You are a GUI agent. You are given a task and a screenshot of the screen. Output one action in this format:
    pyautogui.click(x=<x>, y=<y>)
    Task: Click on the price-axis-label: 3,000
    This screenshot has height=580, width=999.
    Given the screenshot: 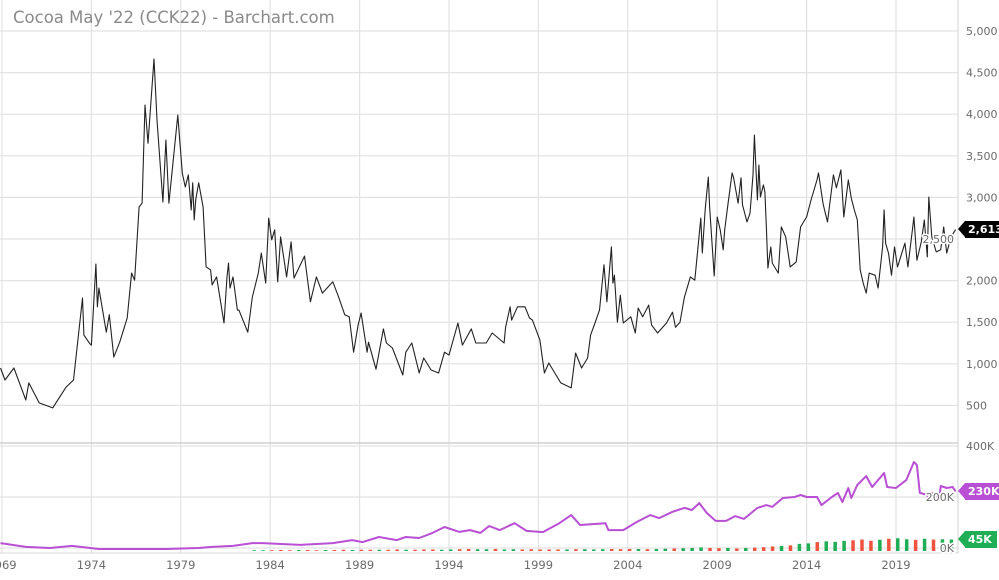 What is the action you would take?
    pyautogui.click(x=982, y=197)
    